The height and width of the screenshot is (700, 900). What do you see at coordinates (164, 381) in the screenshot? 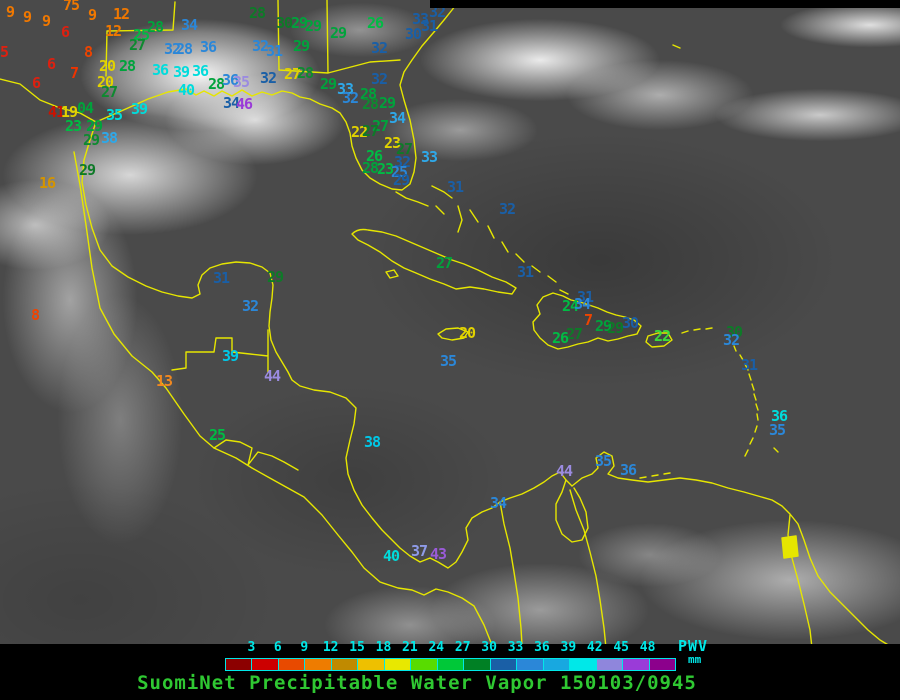
I see `pwv-station: 13` at bounding box center [164, 381].